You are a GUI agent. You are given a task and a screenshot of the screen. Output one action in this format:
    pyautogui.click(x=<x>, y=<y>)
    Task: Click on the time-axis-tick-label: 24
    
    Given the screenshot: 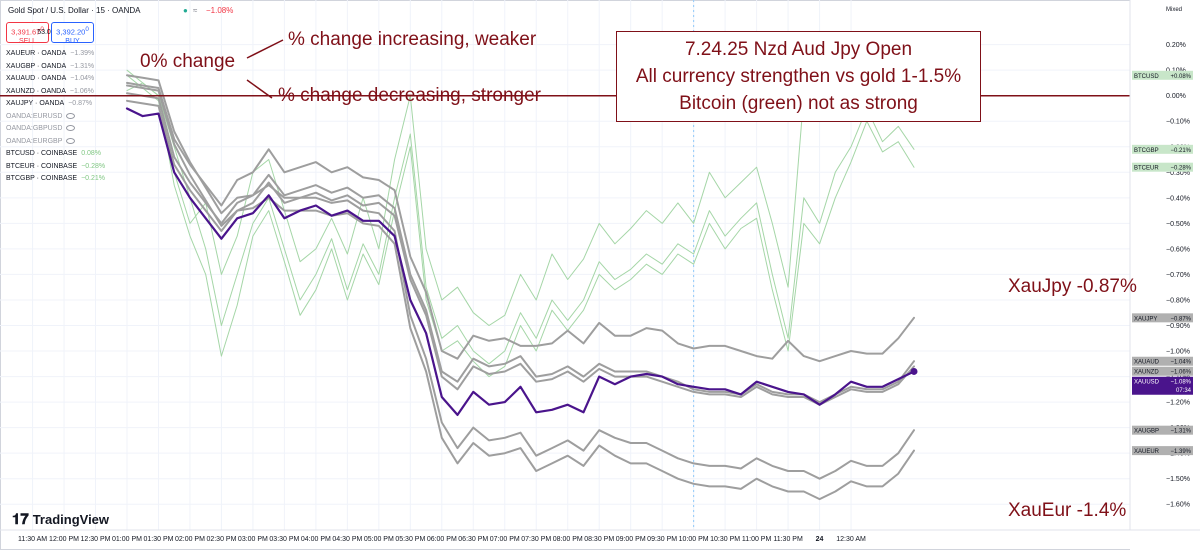 What is the action you would take?
    pyautogui.click(x=820, y=539)
    